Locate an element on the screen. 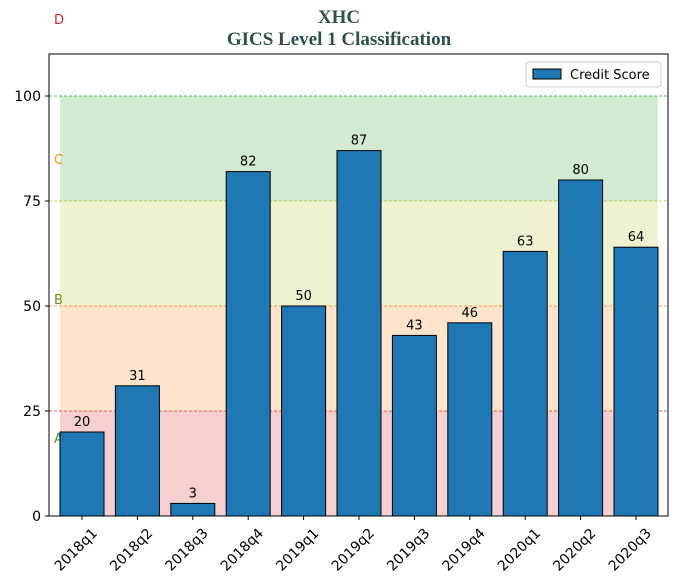  data-label-2018q3: 3 is located at coordinates (193, 493).